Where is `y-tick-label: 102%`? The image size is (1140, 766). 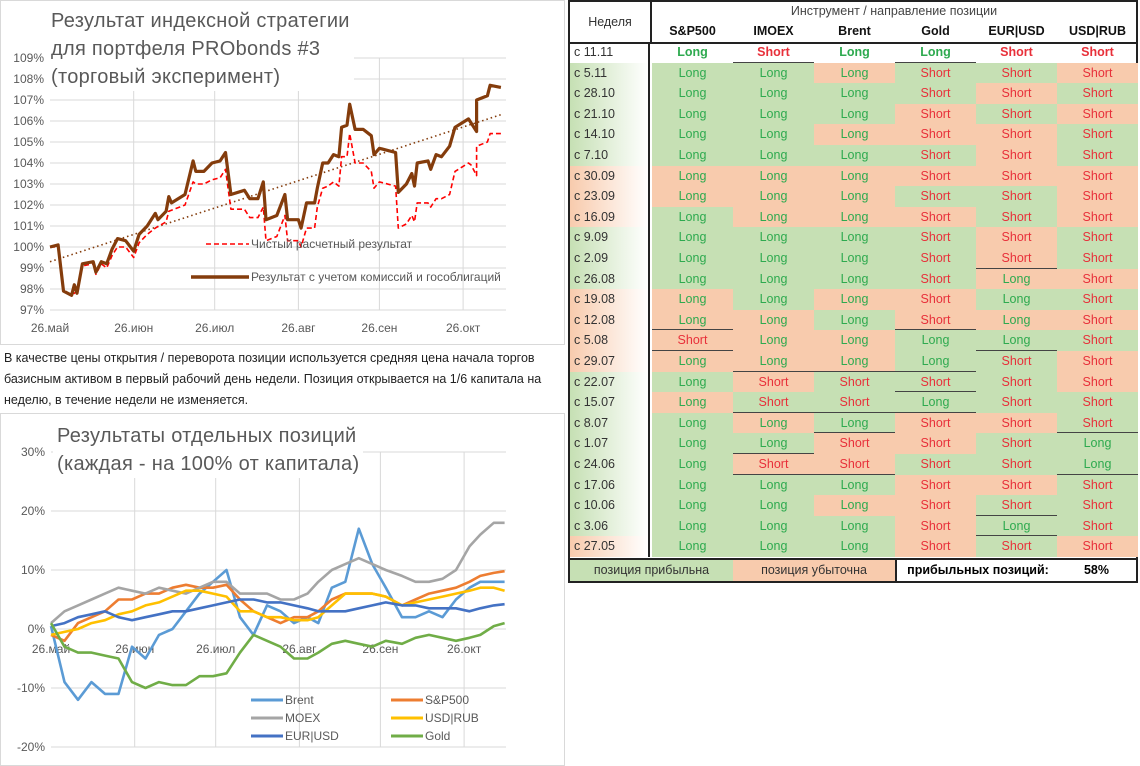
y-tick-label: 102% is located at coordinates (28, 205).